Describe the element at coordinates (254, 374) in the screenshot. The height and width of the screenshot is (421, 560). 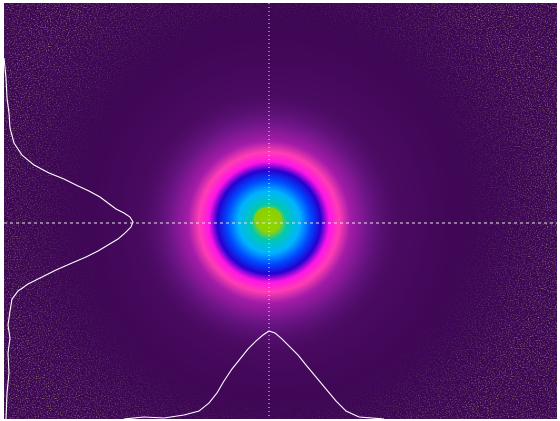
I see `horizontal-profile-curve` at that location.